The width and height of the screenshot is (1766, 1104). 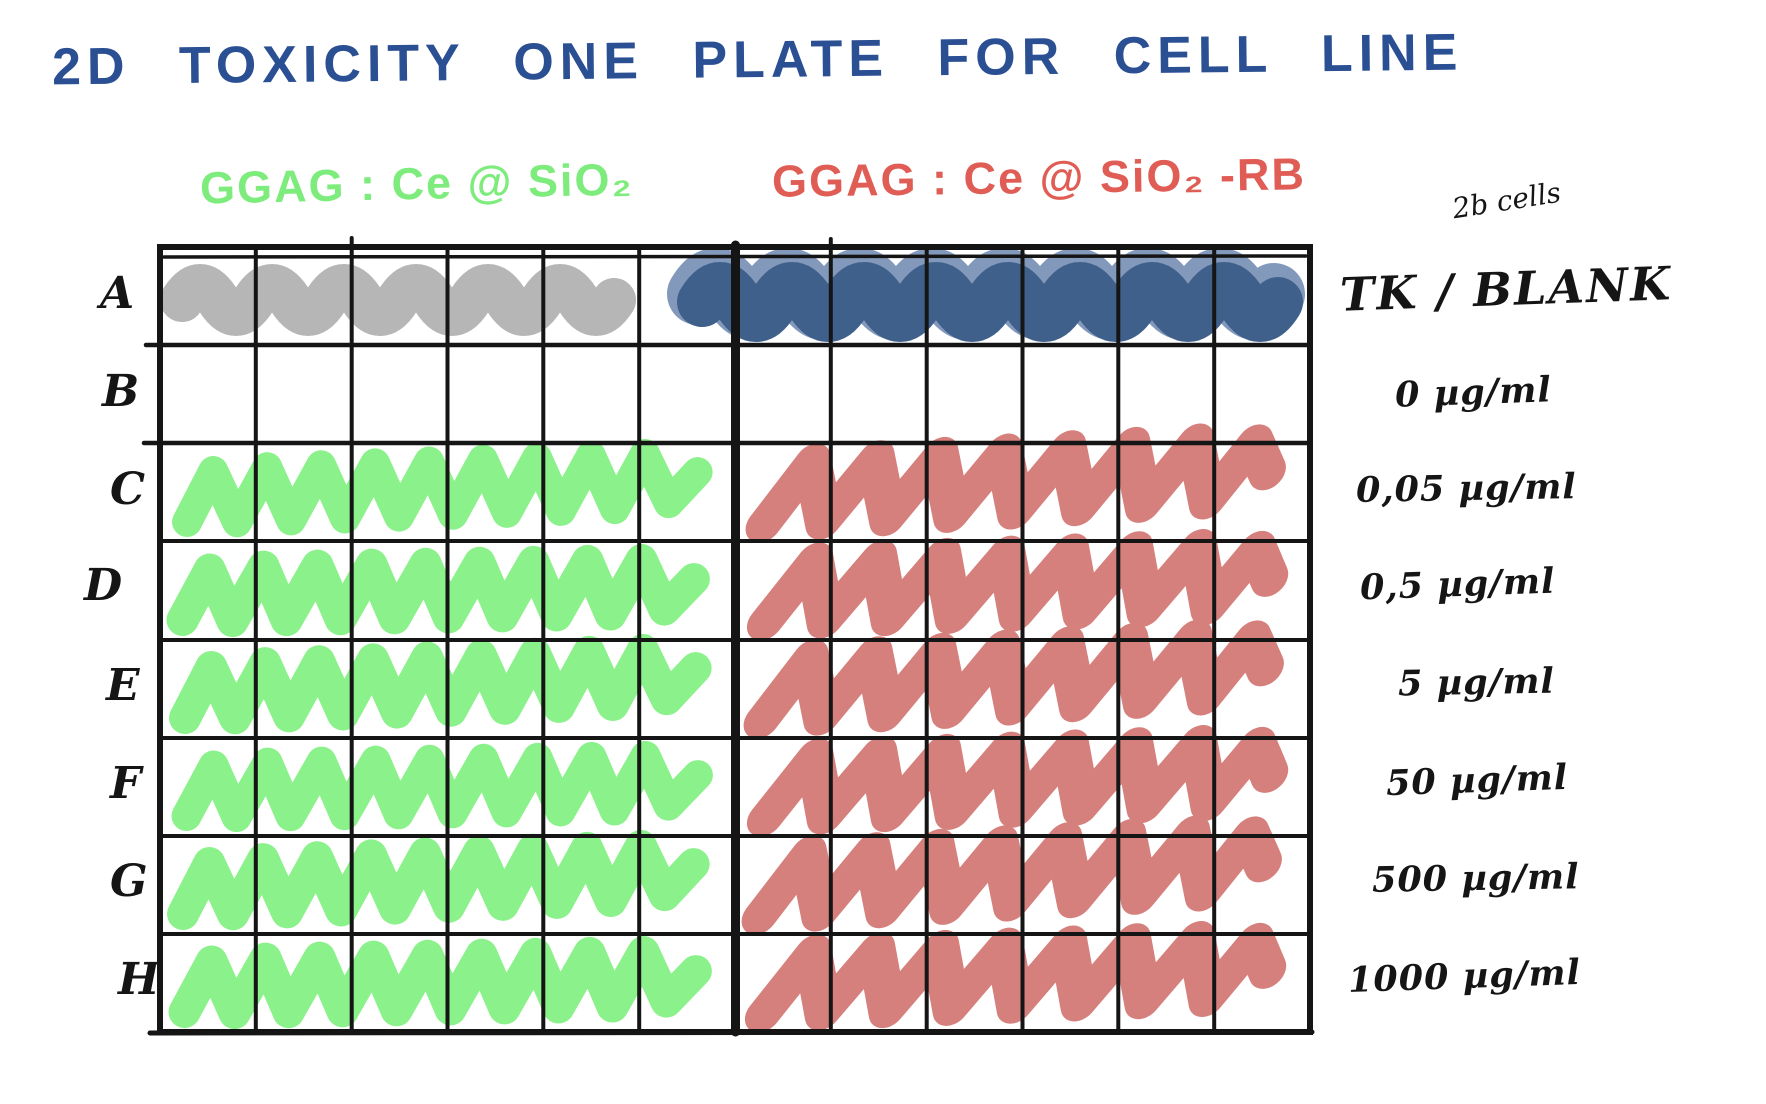 I want to click on scribble-row-F-left, so click(x=442, y=786).